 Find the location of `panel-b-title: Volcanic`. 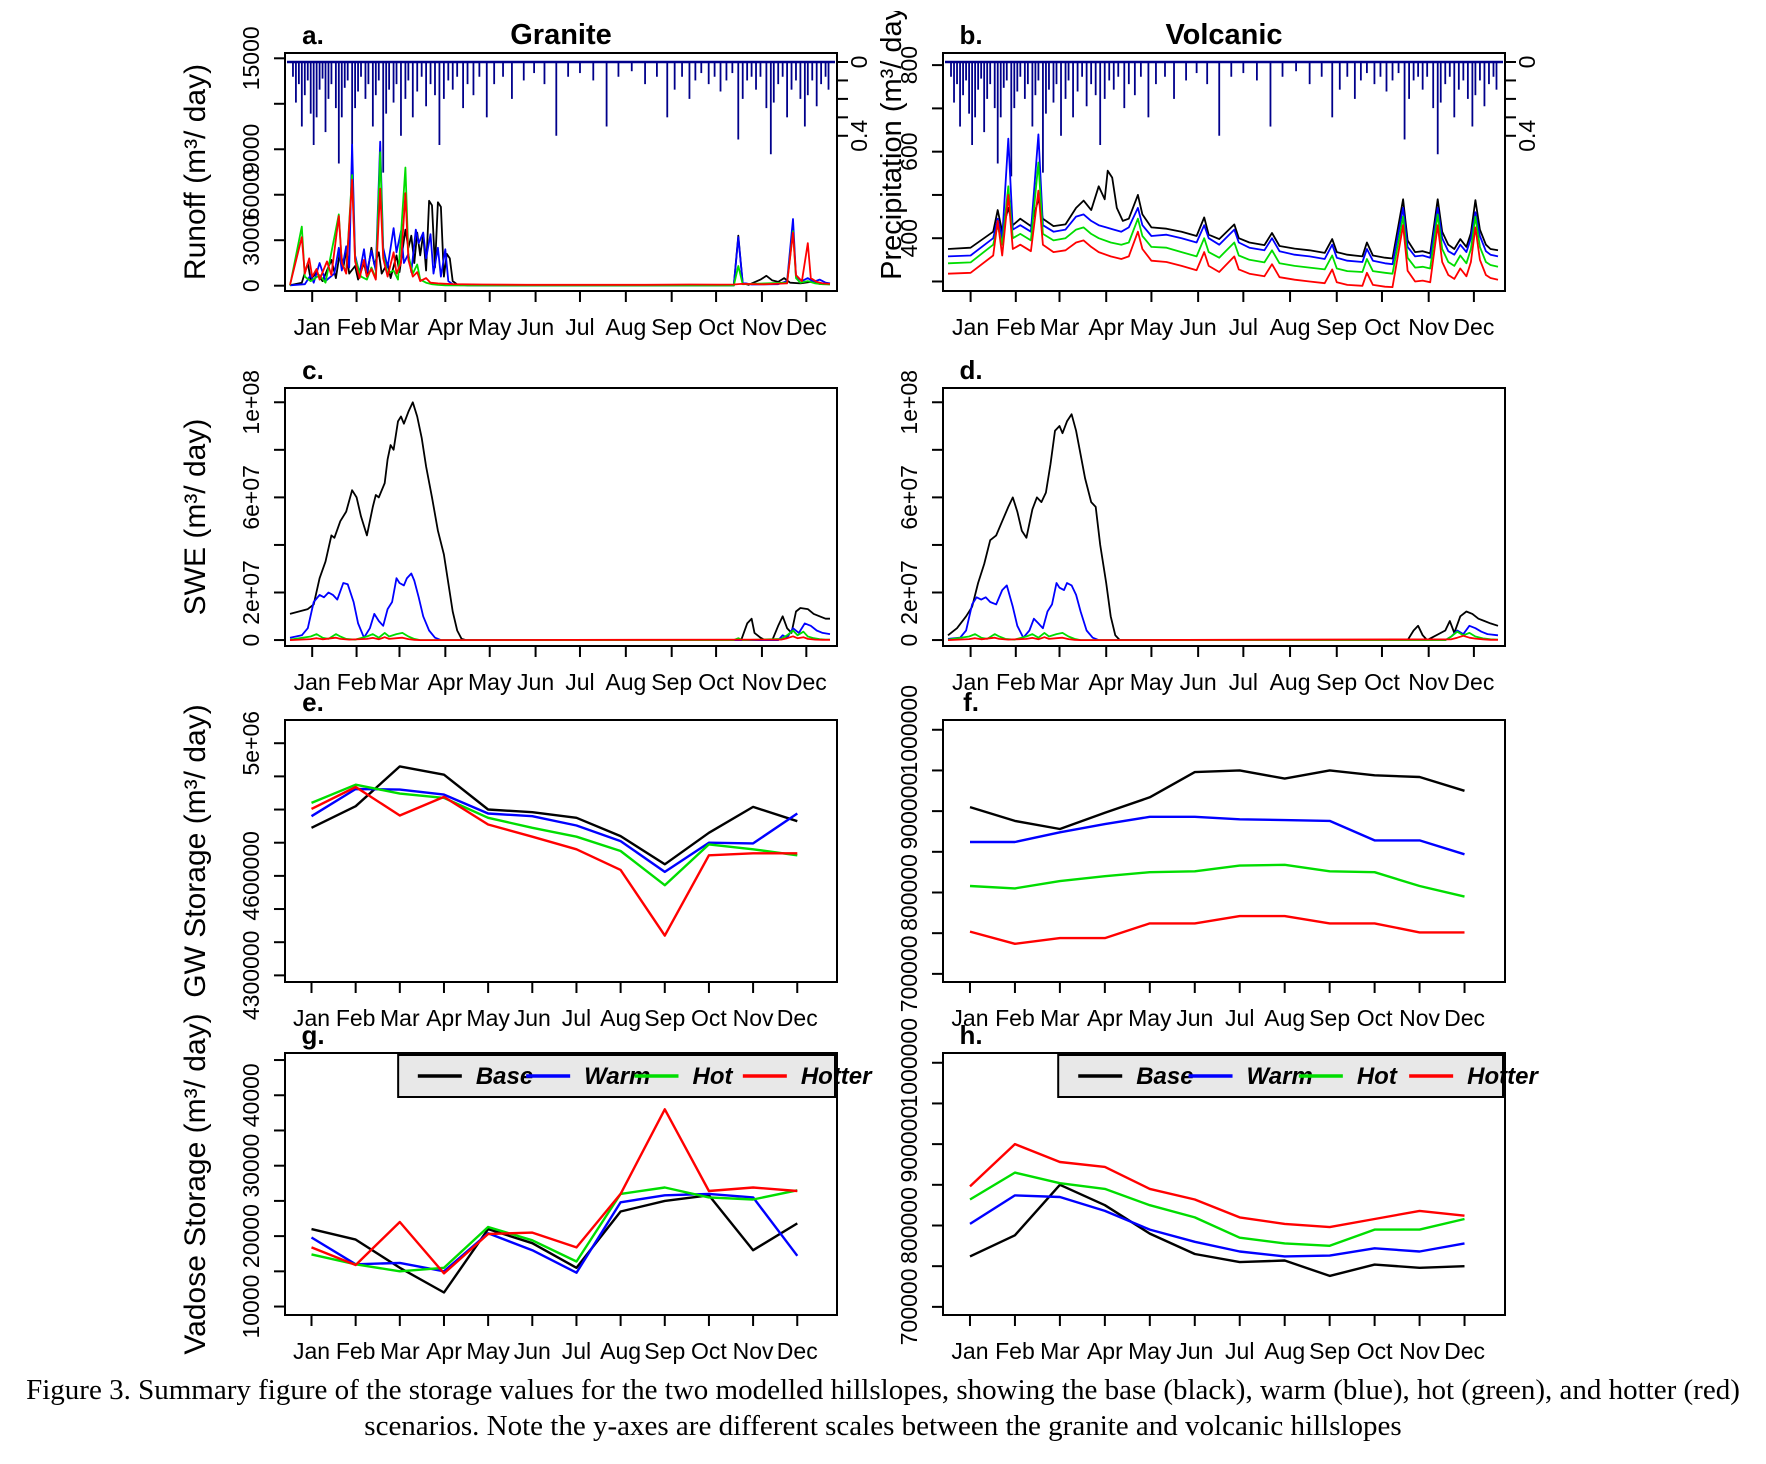

panel-b-title: Volcanic is located at coordinates (1223, 35).